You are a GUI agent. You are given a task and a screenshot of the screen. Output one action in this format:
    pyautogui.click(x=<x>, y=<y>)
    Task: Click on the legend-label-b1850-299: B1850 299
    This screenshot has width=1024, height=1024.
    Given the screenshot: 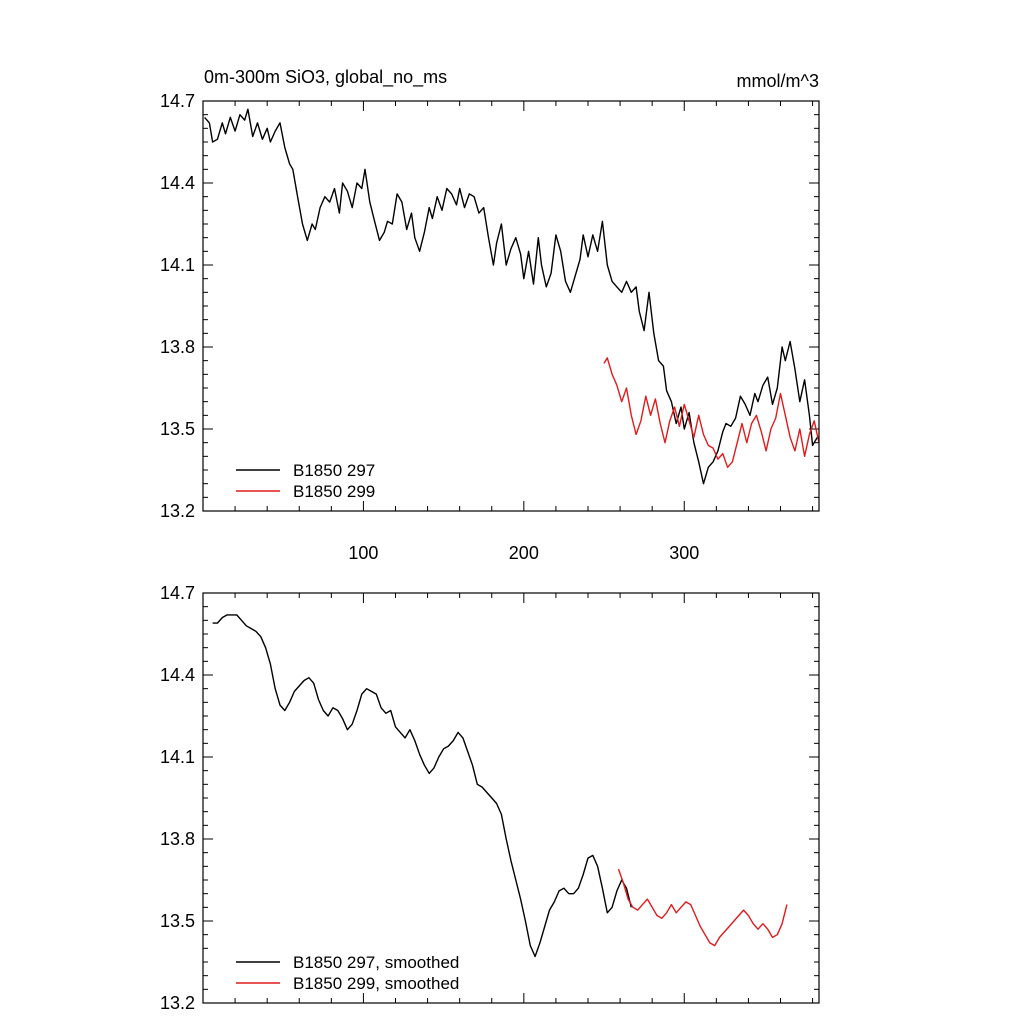 What is the action you would take?
    pyautogui.click(x=334, y=491)
    